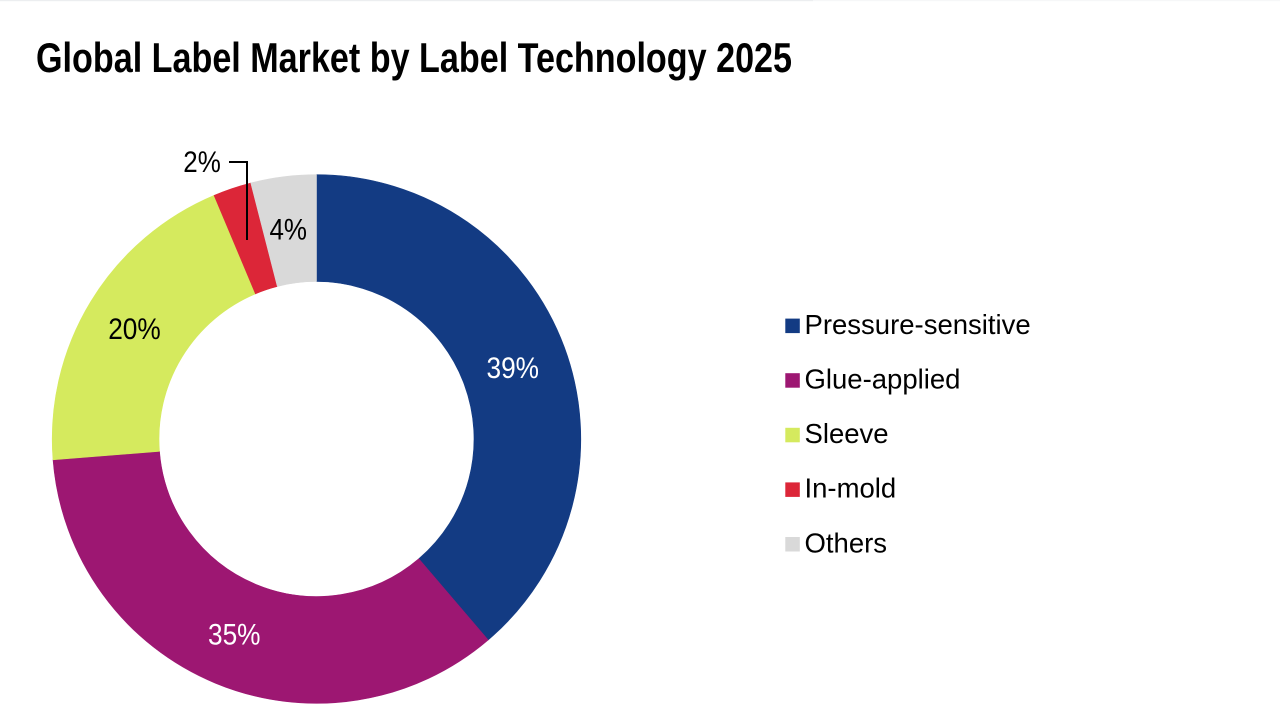 The width and height of the screenshot is (1280, 720). What do you see at coordinates (202, 162) in the screenshot?
I see `svg-text: 2%` at bounding box center [202, 162].